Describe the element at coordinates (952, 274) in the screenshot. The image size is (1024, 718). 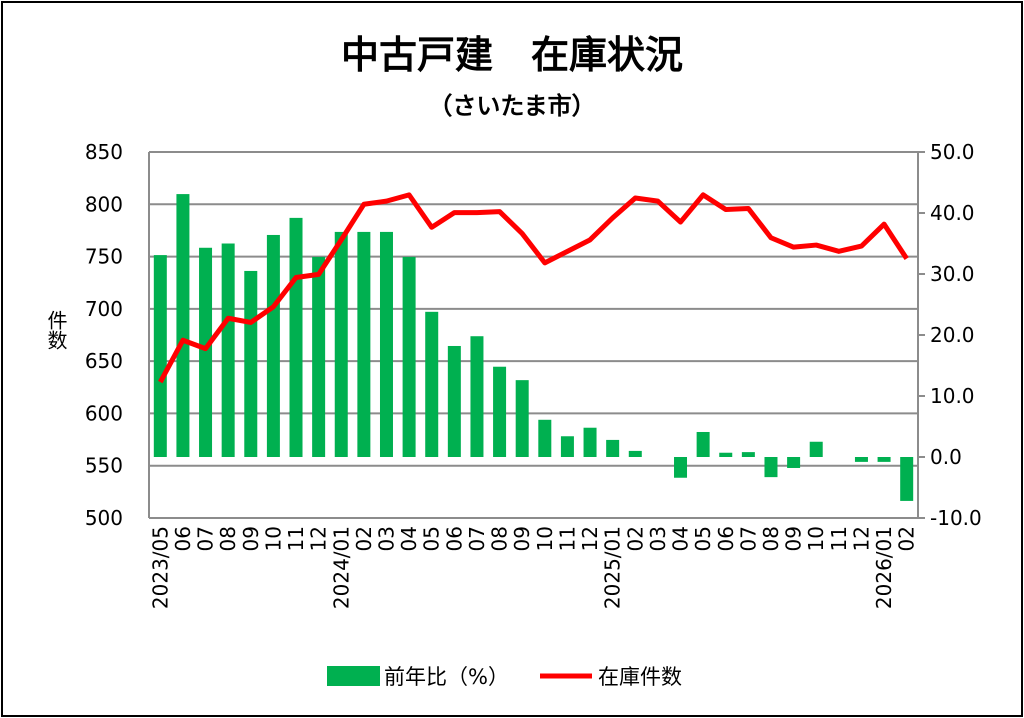
I see `right-tick-label: 30.0` at that location.